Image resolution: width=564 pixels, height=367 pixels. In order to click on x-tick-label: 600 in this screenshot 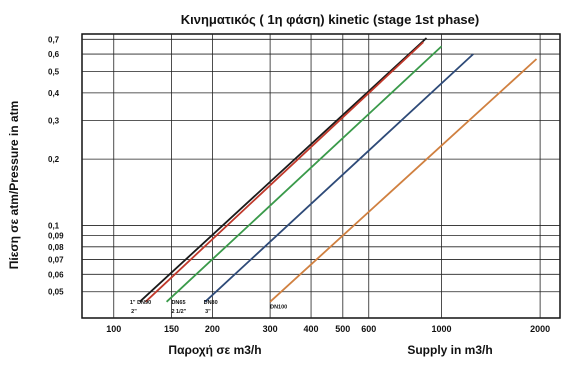, I will do `click(368, 329)`.